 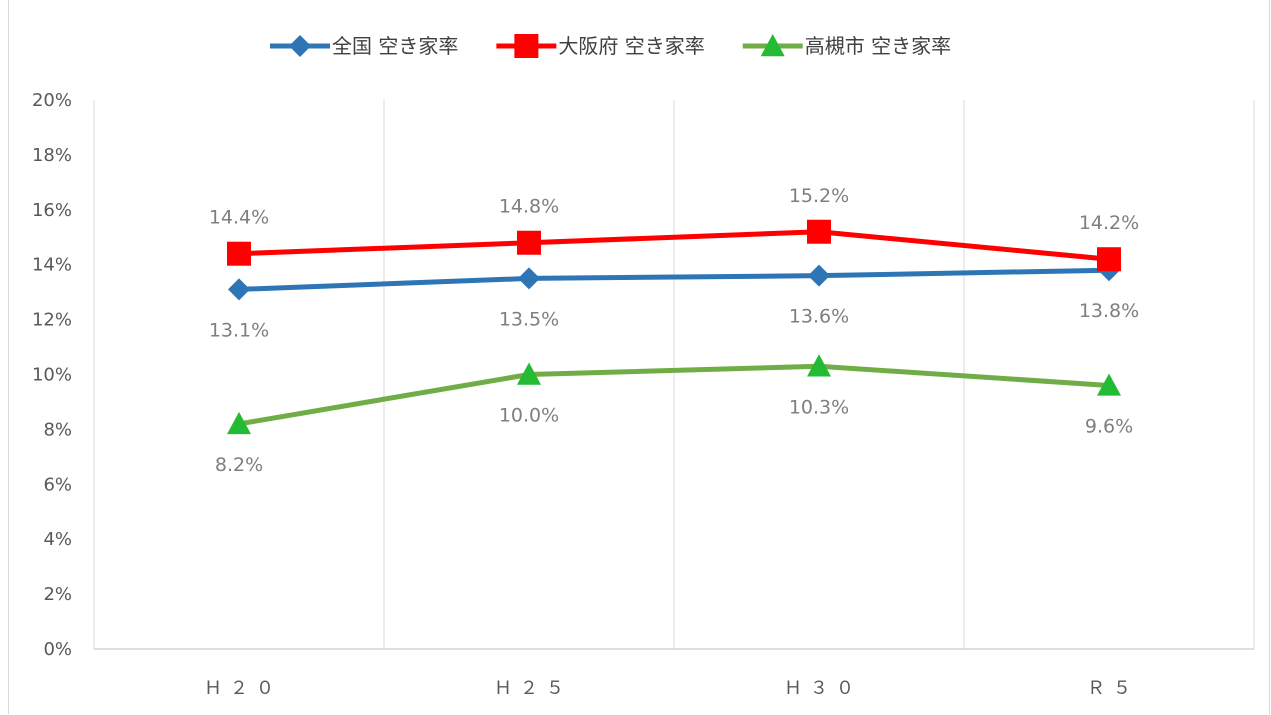 What do you see at coordinates (631, 46) in the screenshot?
I see `legend-label: 大阪府 空き家率` at bounding box center [631, 46].